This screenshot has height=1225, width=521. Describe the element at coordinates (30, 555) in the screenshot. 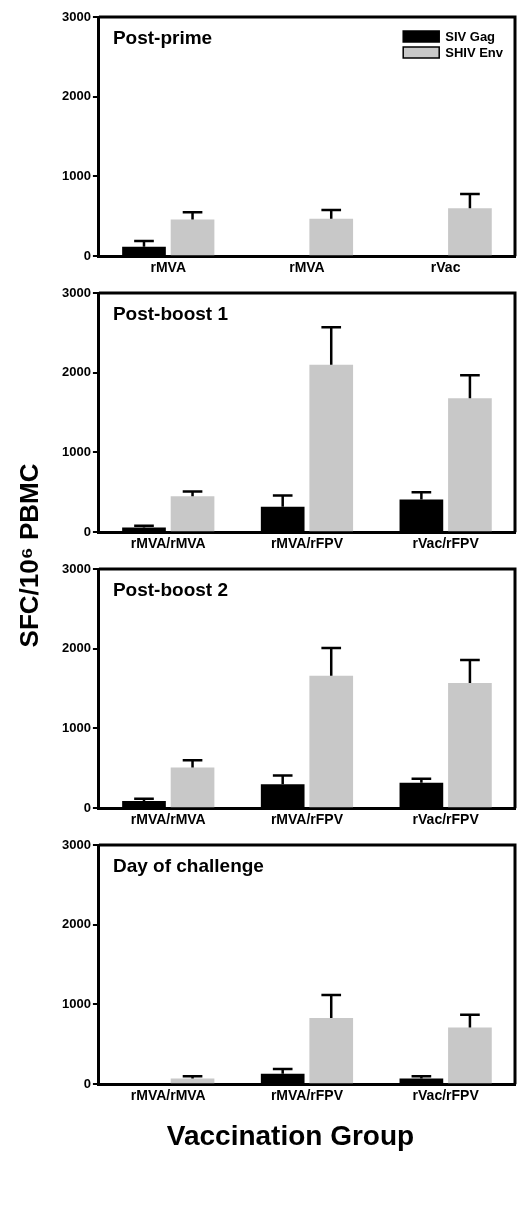

I see `y-axis-title: SFC/10⁶ PBMC` at that location.